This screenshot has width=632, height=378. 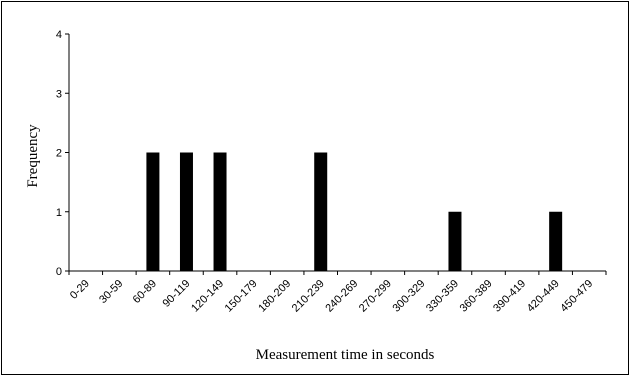 What do you see at coordinates (509, 296) in the screenshot?
I see `x-tick-label: 390-419` at bounding box center [509, 296].